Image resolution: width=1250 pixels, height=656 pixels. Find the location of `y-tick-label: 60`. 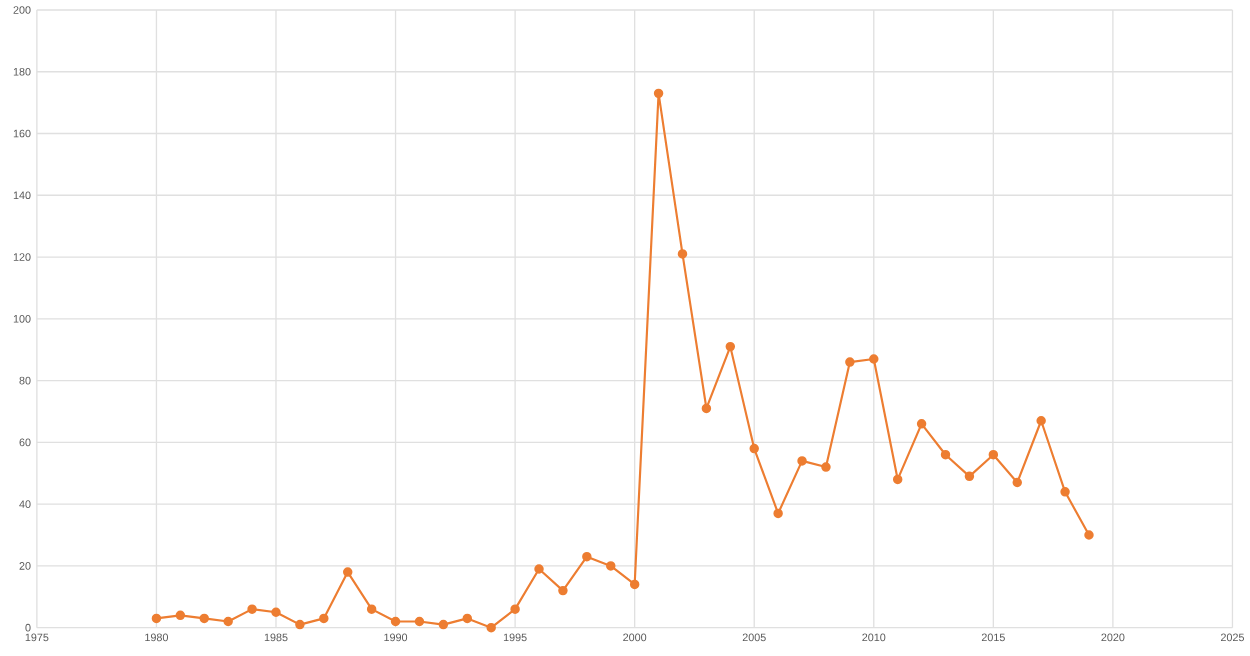

y-tick-label: 60 is located at coordinates (25, 442).